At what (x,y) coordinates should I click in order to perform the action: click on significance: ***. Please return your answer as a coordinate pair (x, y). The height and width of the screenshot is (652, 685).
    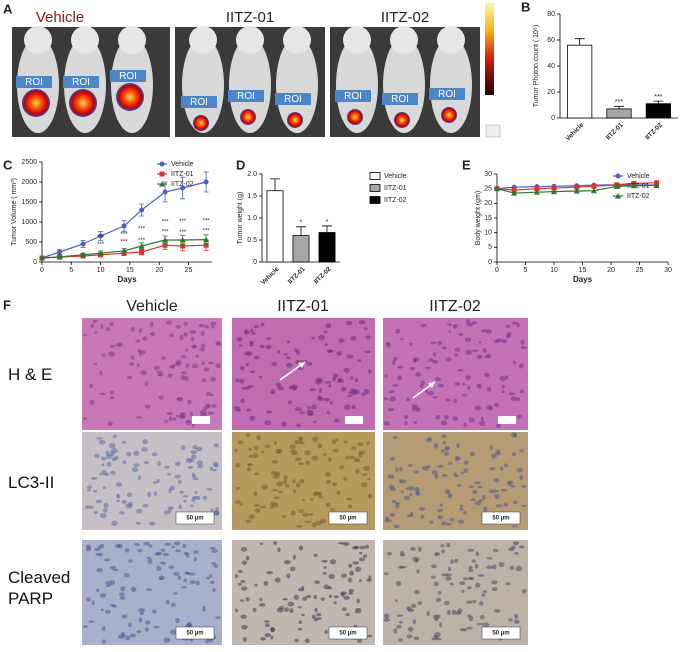
    Looking at the image, I should click on (125, 242).